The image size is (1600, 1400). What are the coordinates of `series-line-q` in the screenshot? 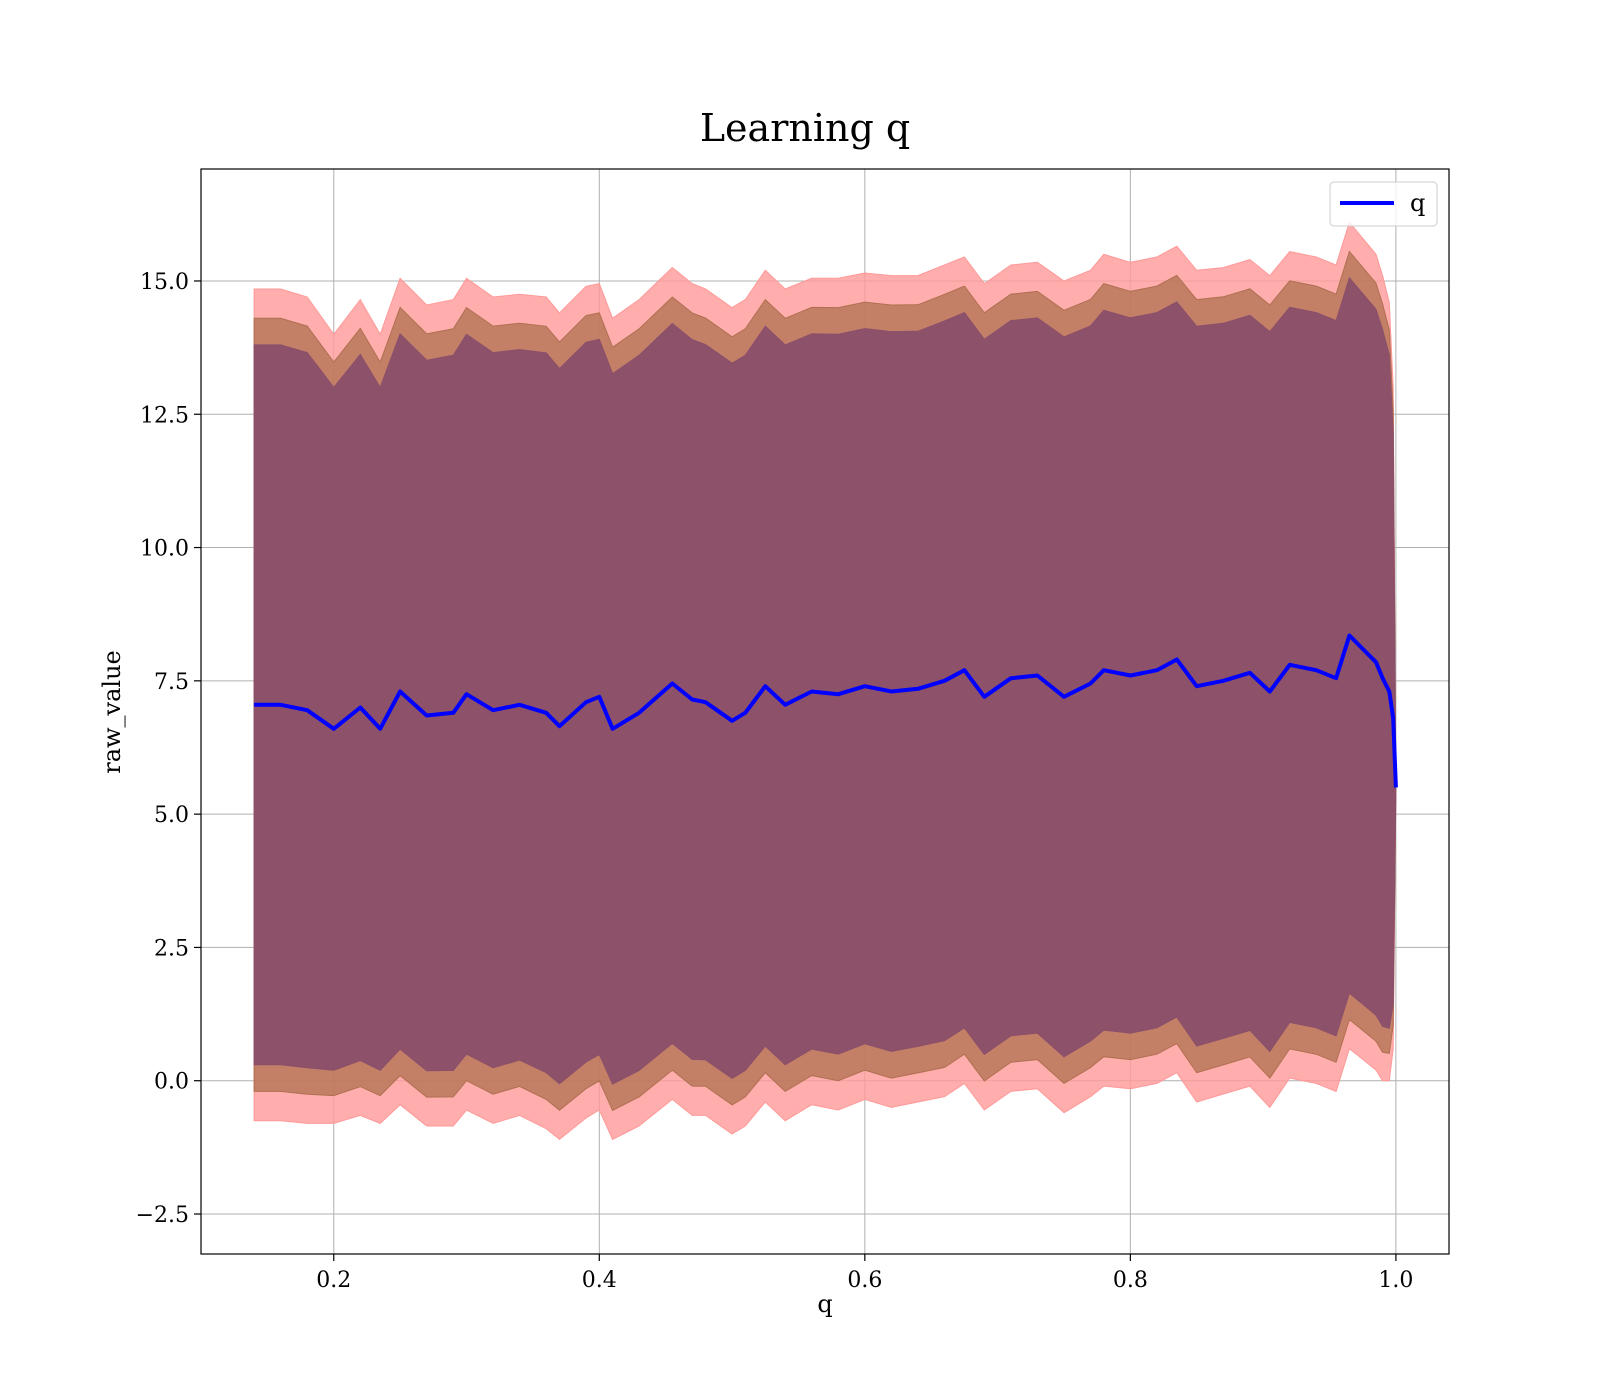 It's located at (826, 710).